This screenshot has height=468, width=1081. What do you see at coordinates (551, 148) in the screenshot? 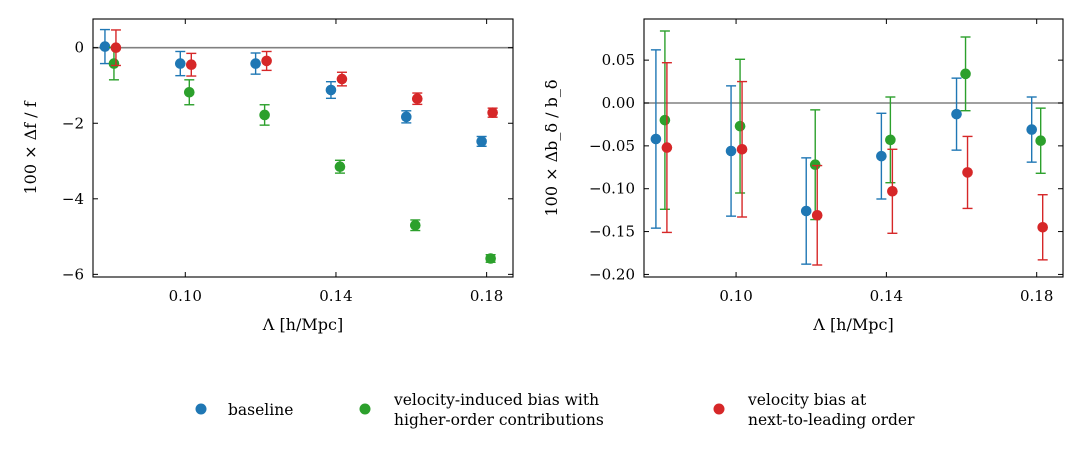
I see `y-axis-label: 100 × Δb_δ / b_δ` at bounding box center [551, 148].